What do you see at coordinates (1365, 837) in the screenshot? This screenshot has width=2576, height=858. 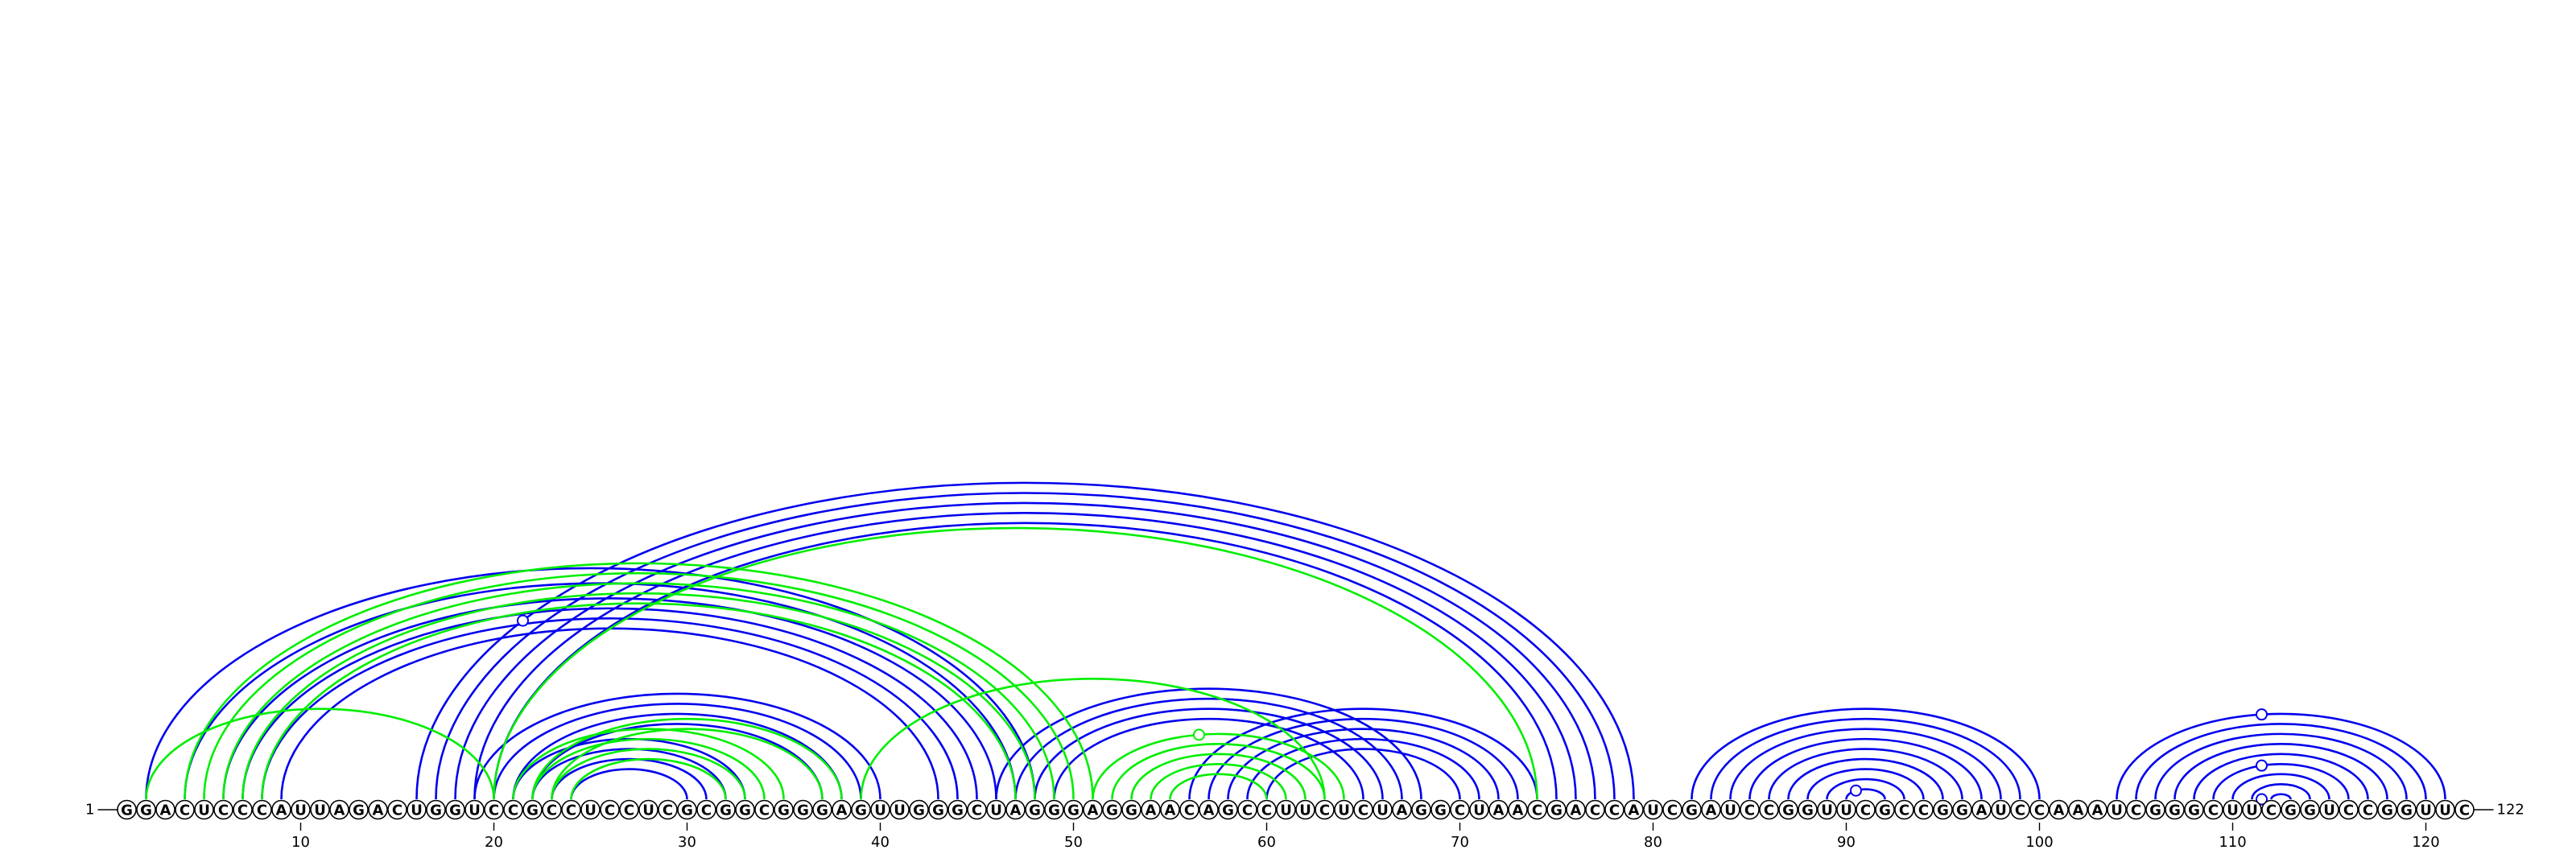 I see `ticks-layer: 10 20 30 40 50 60 70 80 90 100 110 120` at bounding box center [1365, 837].